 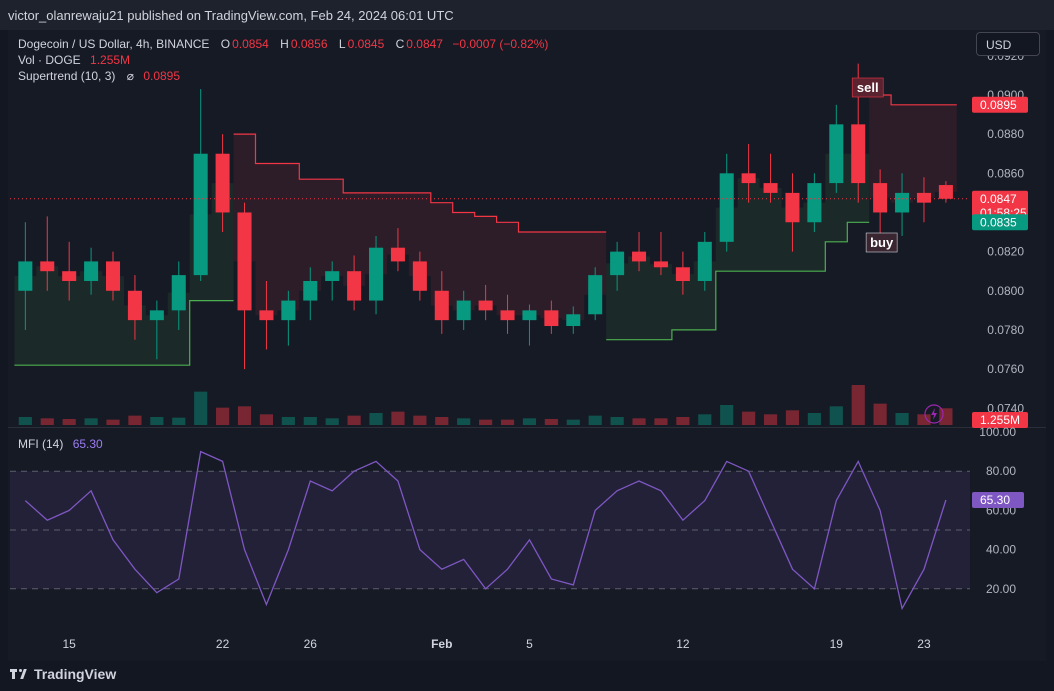 I want to click on price-tick-label: 0.0780, so click(x=1005, y=330).